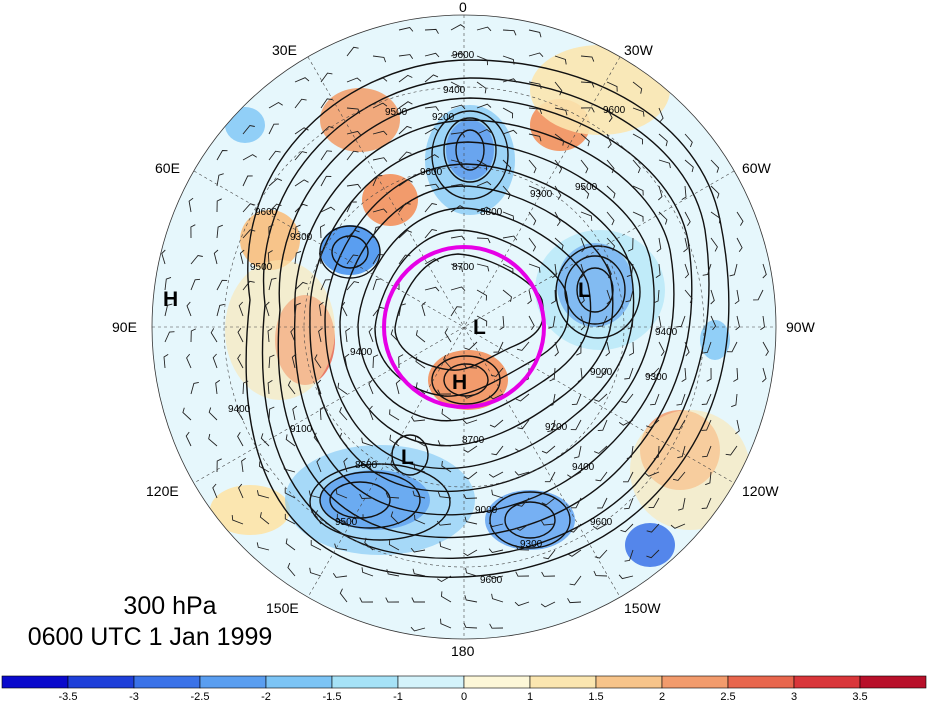 This screenshot has width=928, height=702. I want to click on contour-label: 9000, so click(486, 510).